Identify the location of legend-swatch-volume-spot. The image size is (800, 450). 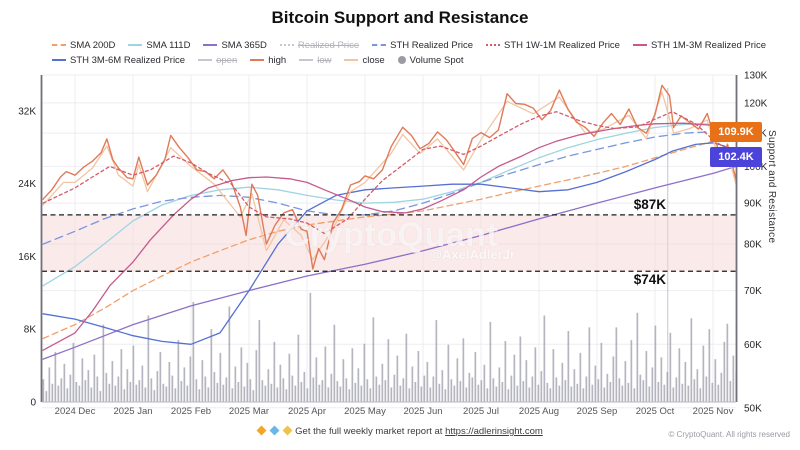
(401, 60).